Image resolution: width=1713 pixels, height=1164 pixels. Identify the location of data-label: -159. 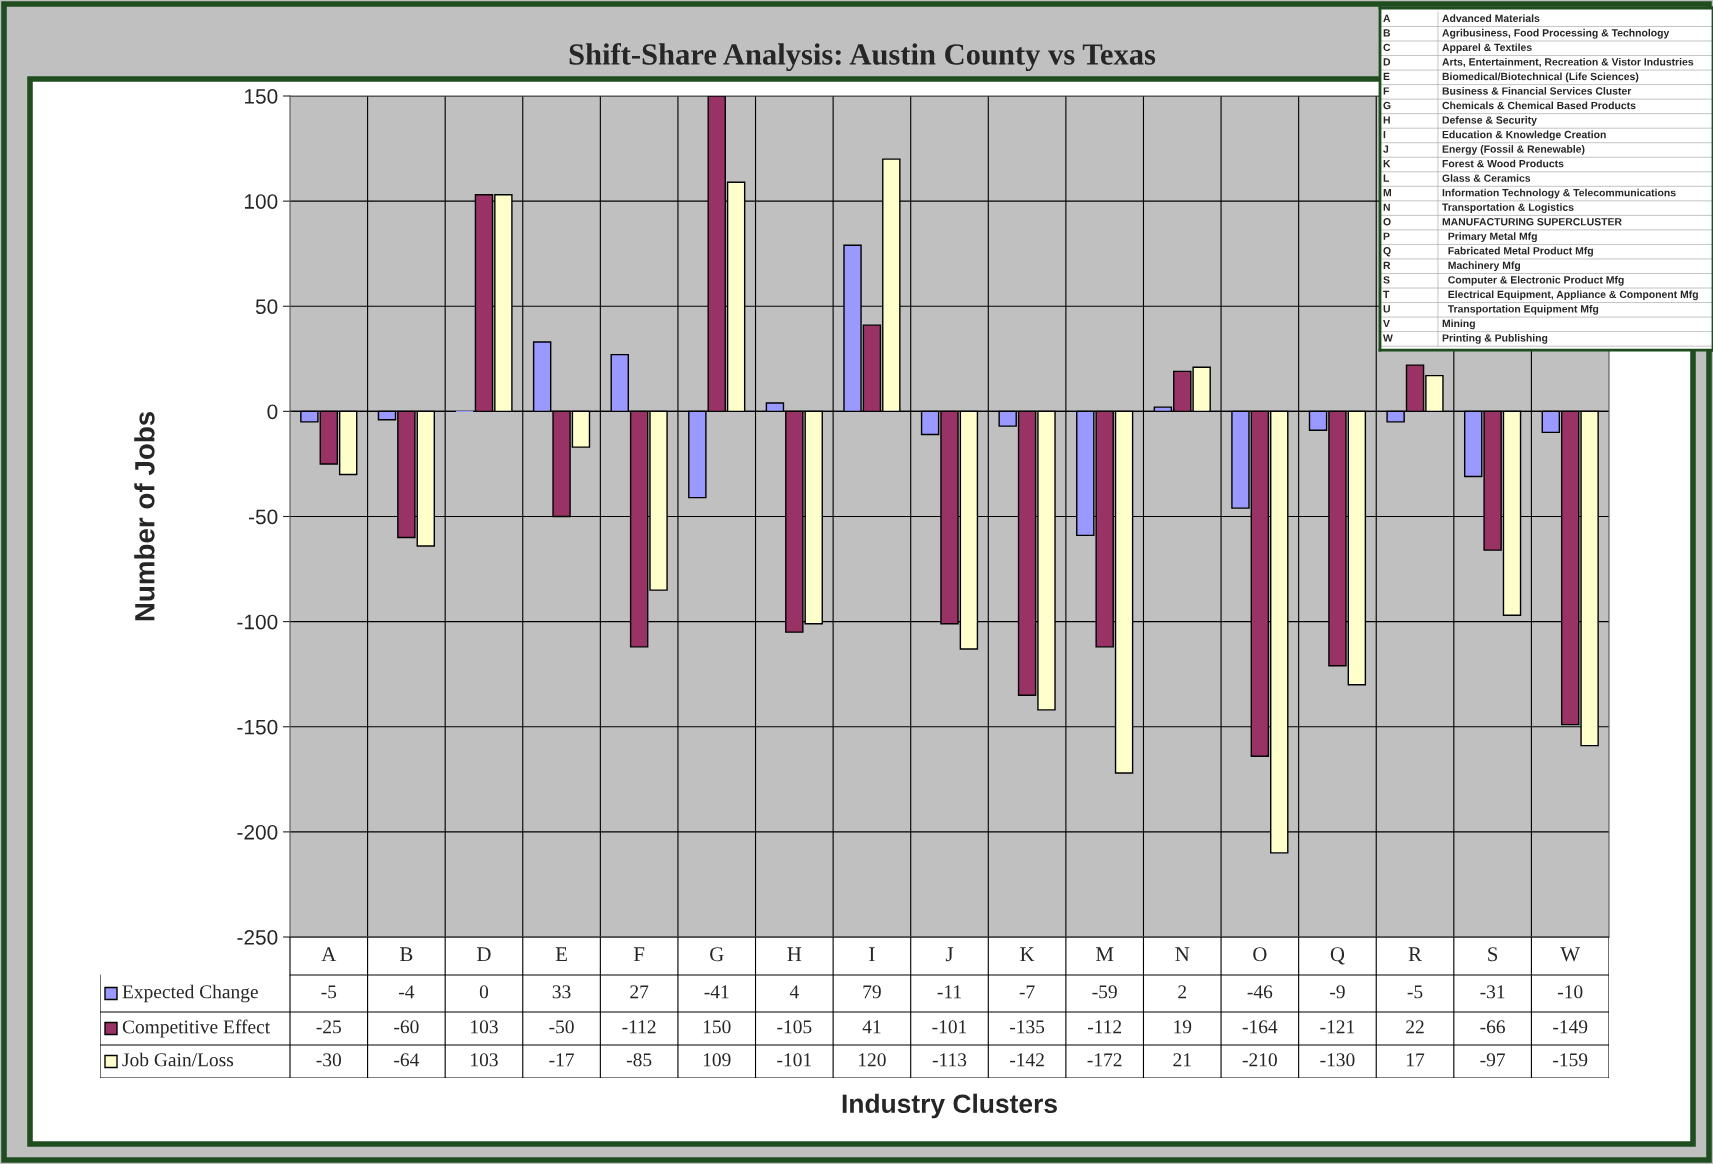
(1570, 1060).